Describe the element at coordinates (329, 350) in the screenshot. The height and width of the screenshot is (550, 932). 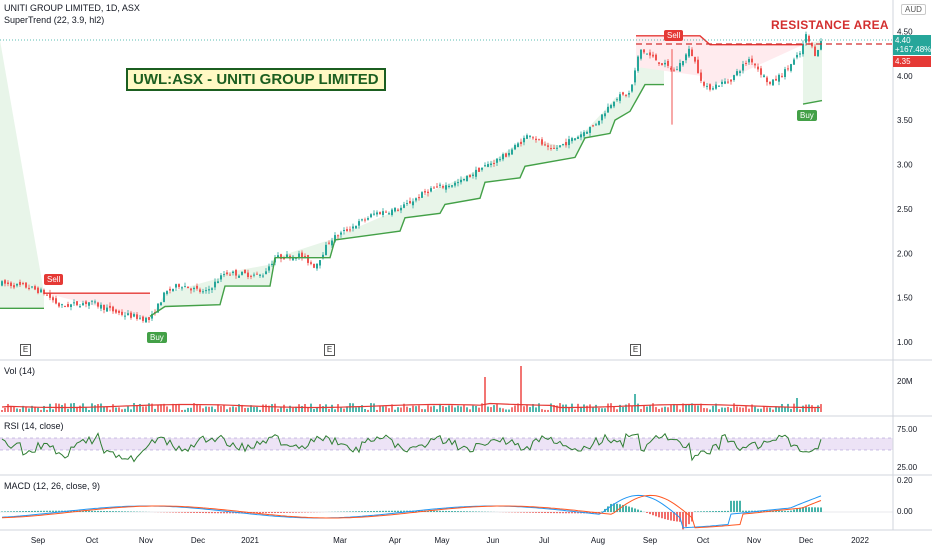
I see `earnings-badge-2: E` at that location.